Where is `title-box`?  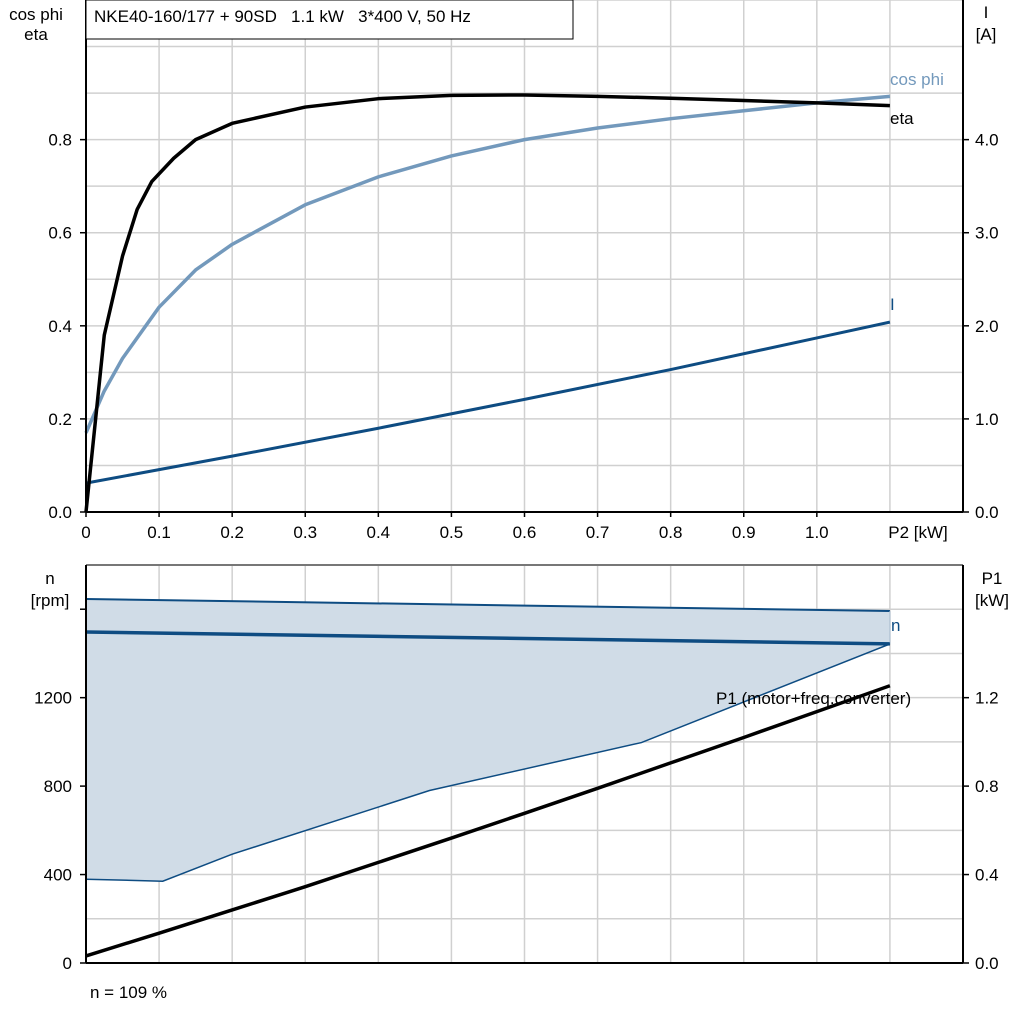
title-box is located at coordinates (329, 20).